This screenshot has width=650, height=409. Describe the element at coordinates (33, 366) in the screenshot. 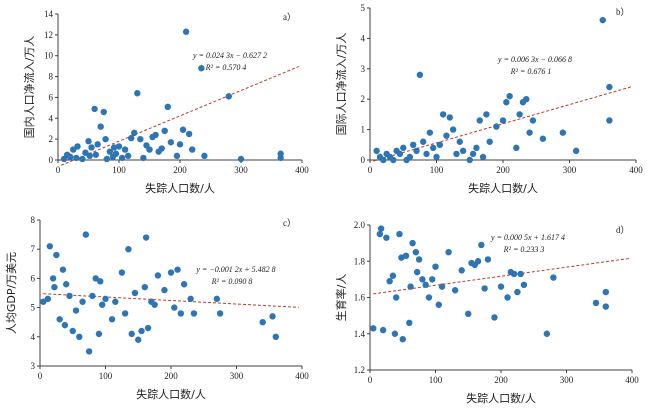

I see `y-tick-label: 3` at that location.